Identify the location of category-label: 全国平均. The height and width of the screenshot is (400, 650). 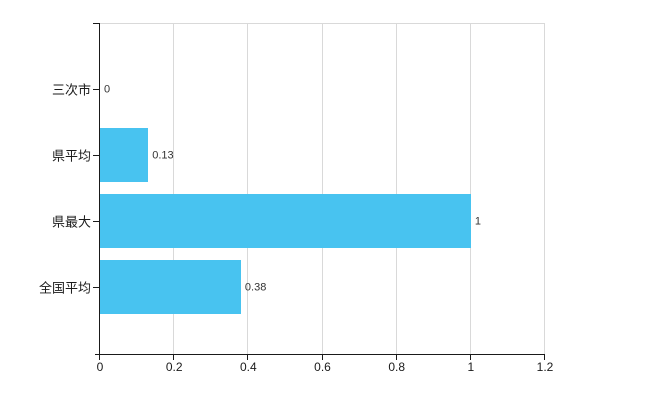
(64, 288).